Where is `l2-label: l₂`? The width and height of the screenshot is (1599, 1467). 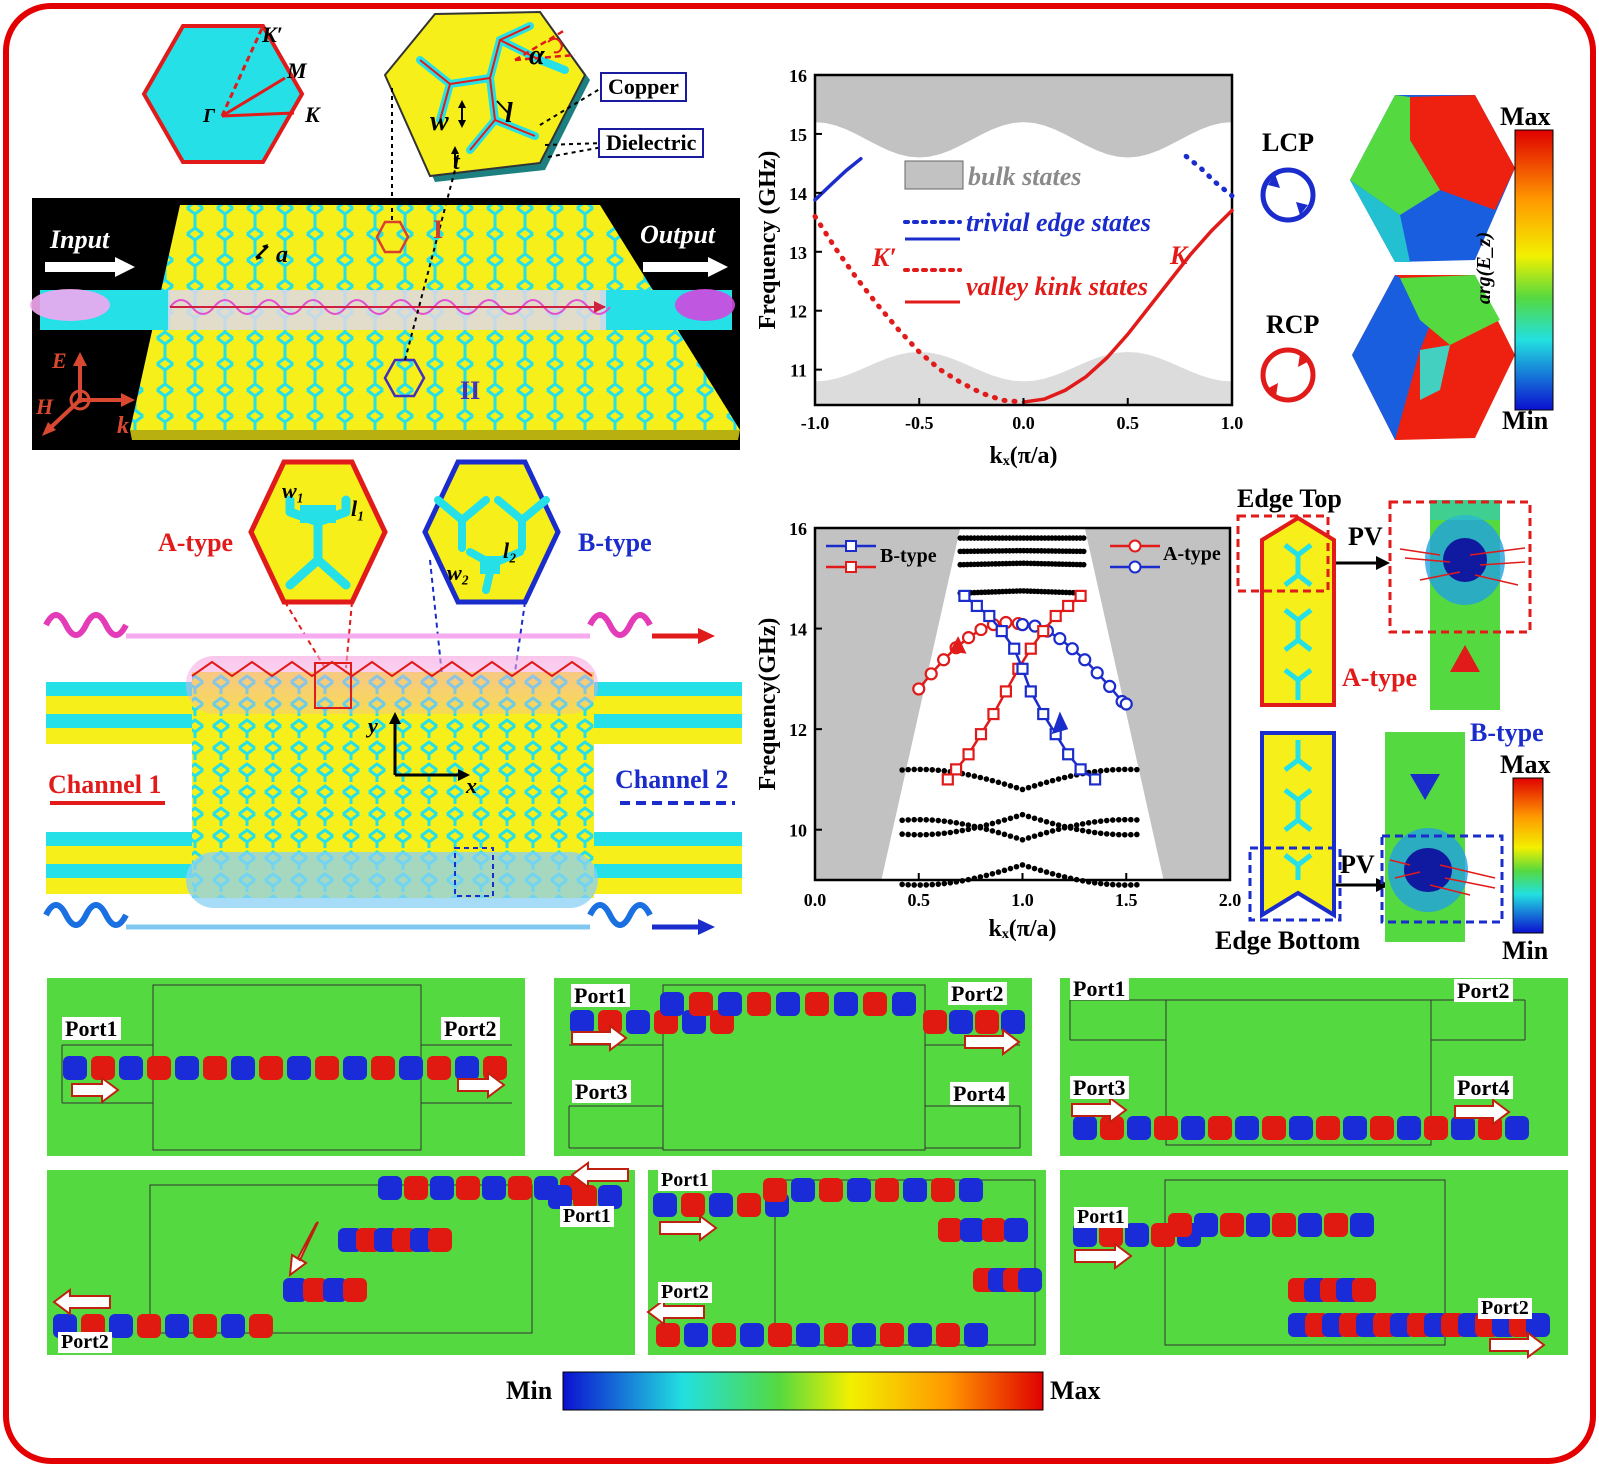 l2-label: l₂ is located at coordinates (510, 550).